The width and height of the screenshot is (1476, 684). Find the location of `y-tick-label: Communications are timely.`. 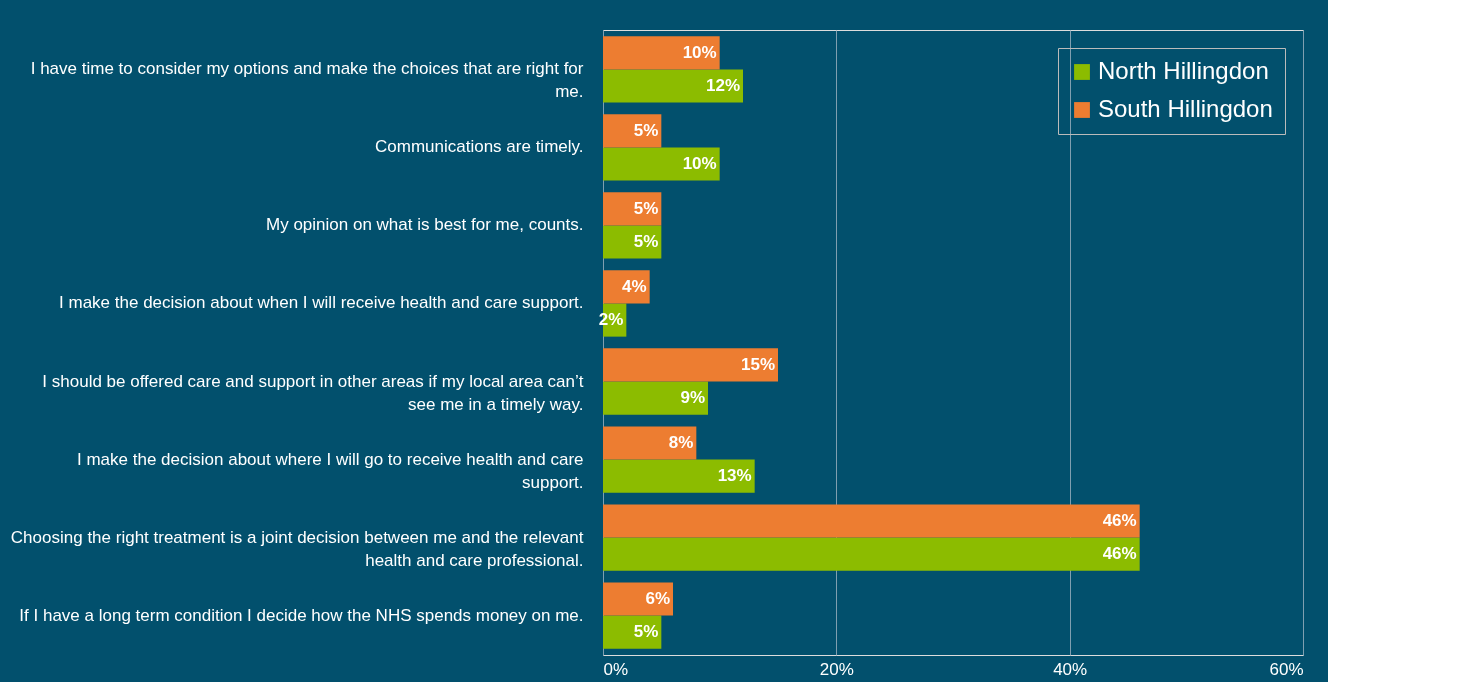

y-tick-label: Communications are timely. is located at coordinates (479, 147).